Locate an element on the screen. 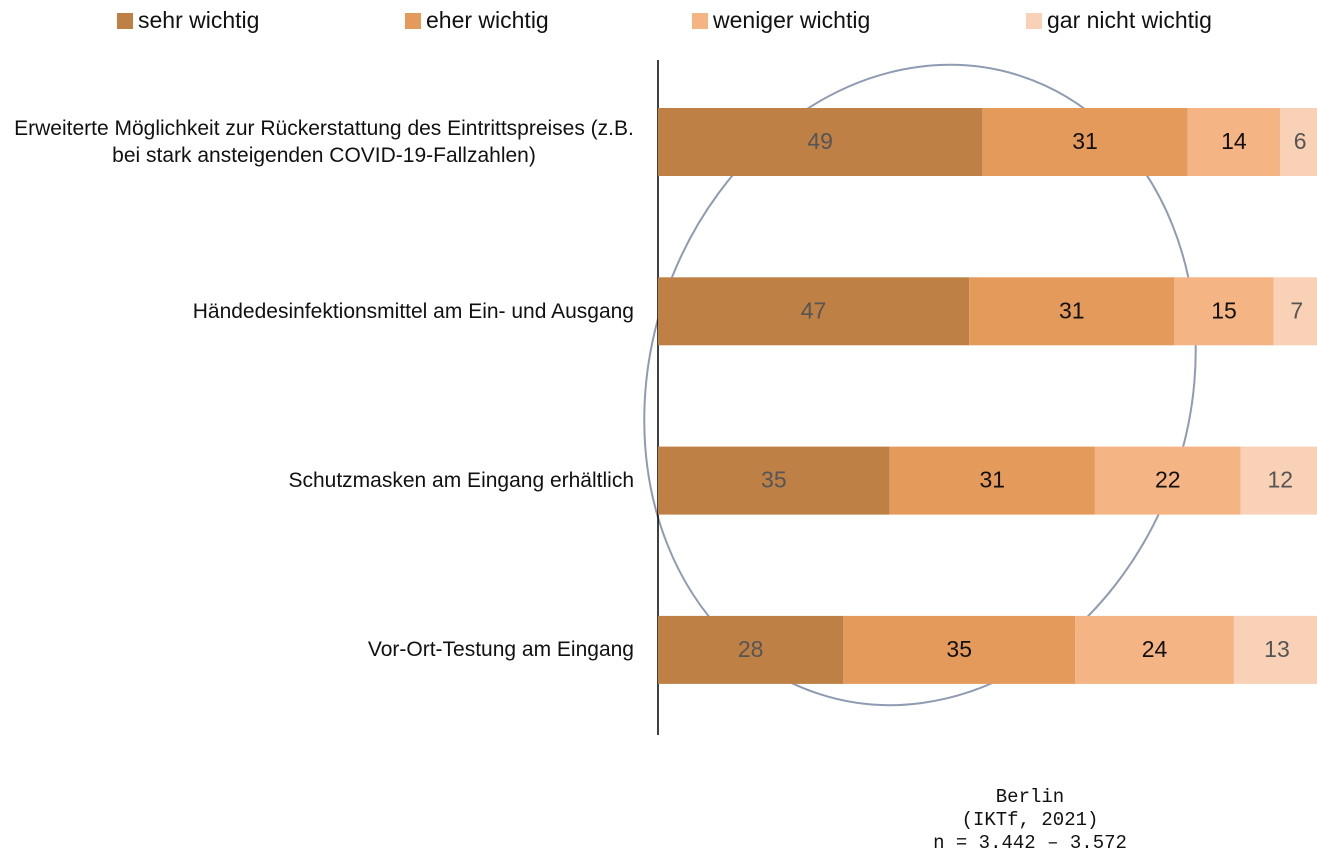  legend-label: gar nicht wichtig is located at coordinates (1129, 20).